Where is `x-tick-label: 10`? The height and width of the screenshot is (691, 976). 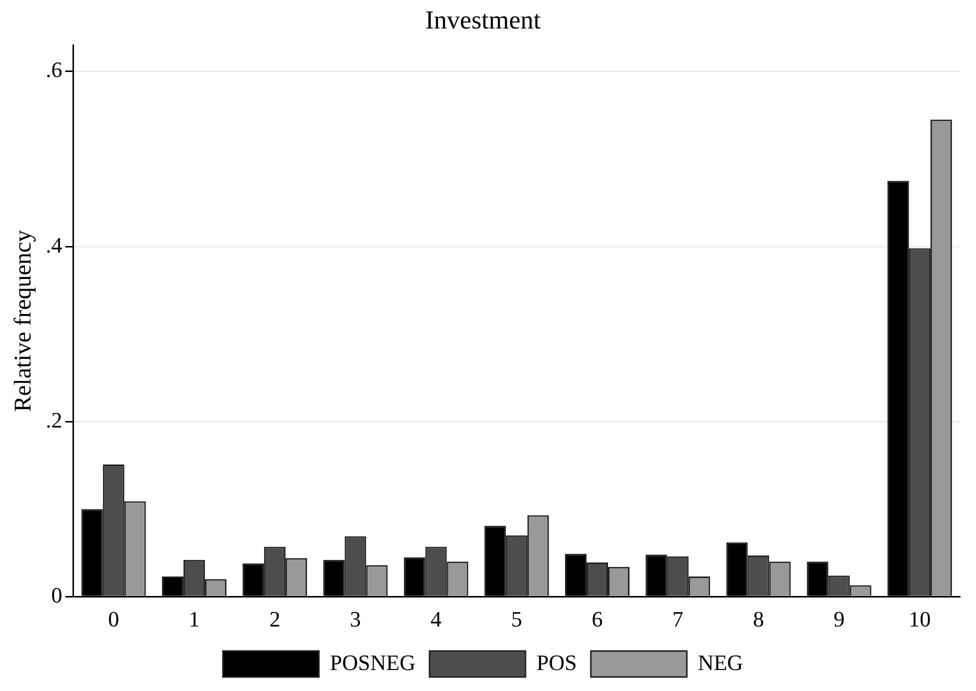
x-tick-label: 10 is located at coordinates (919, 619).